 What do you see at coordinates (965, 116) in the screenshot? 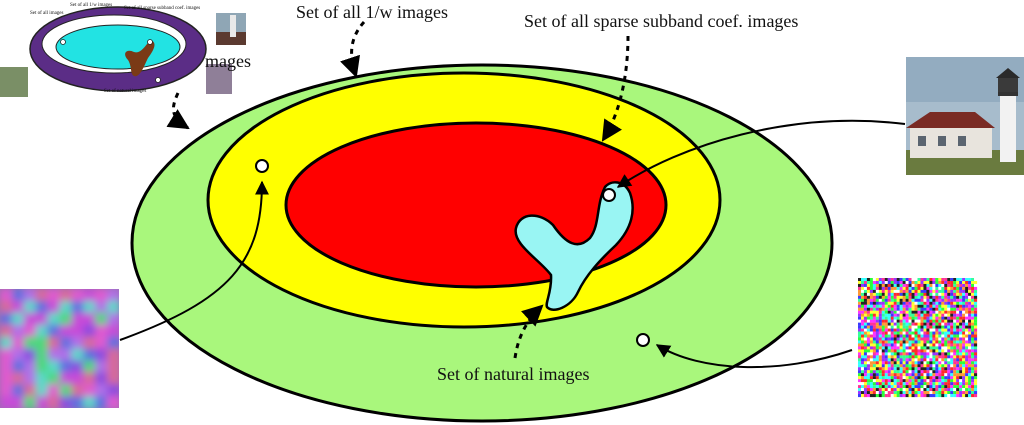
I see `lighthouse-photo` at bounding box center [965, 116].